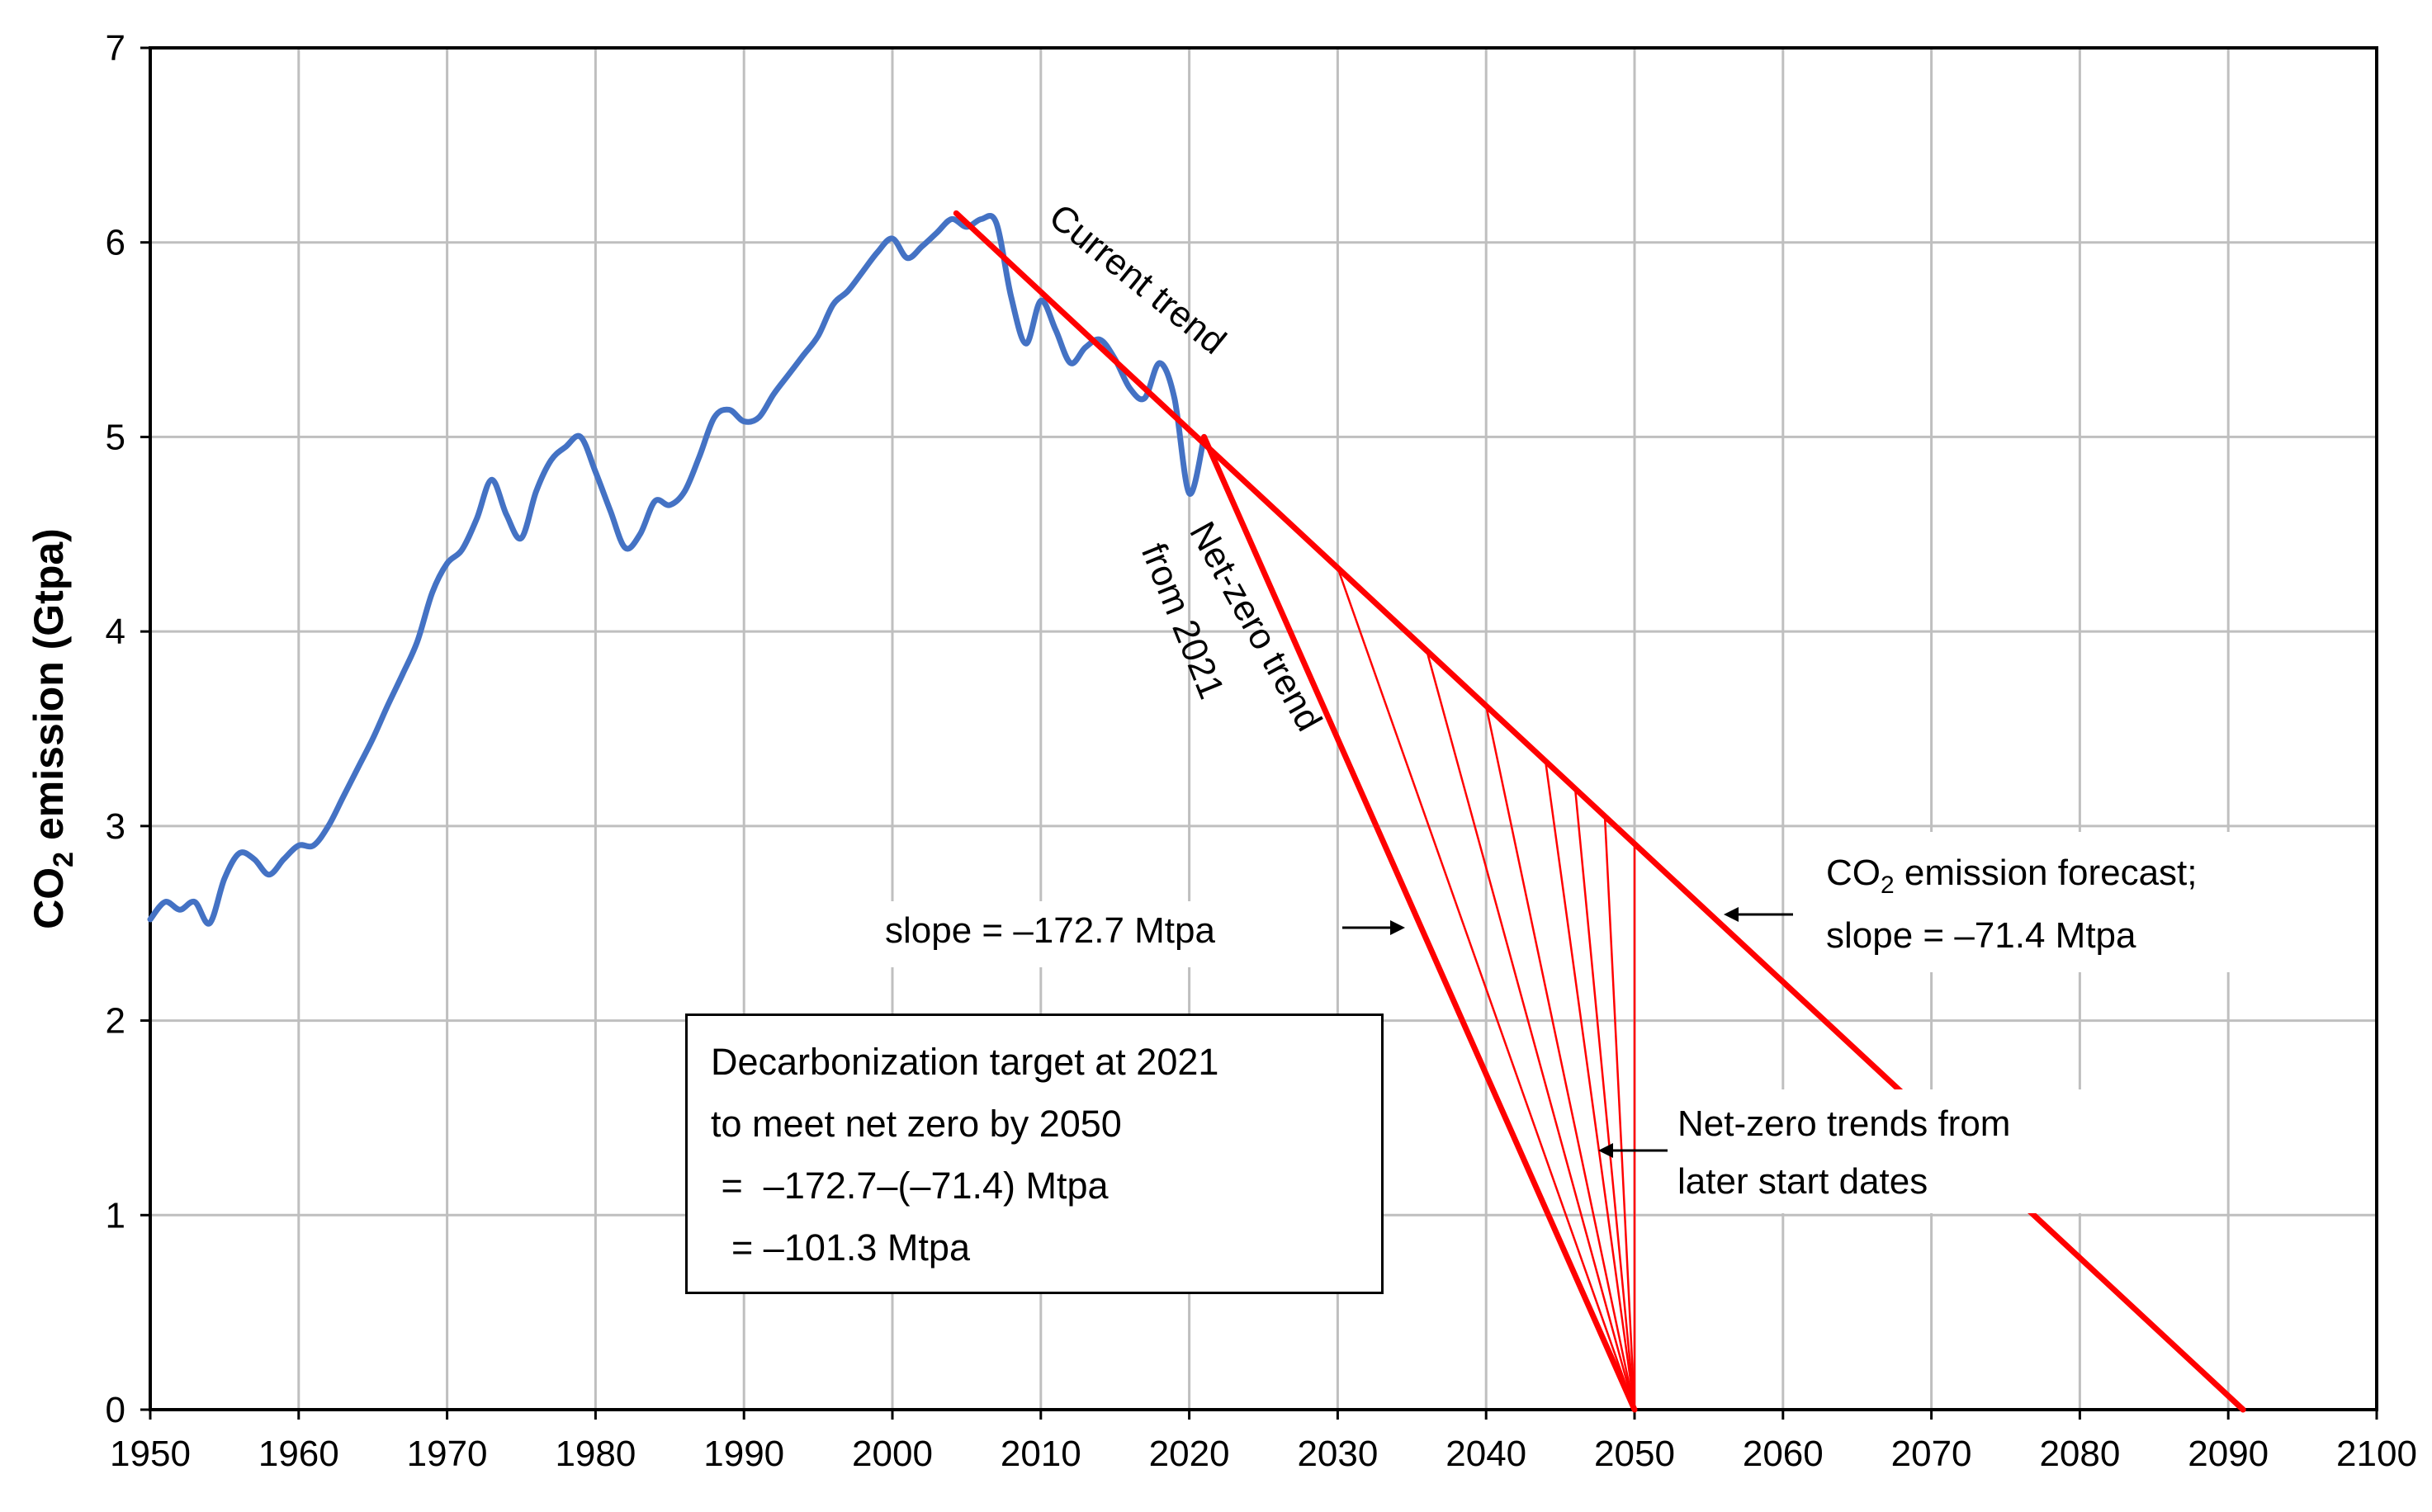 Image resolution: width=2432 pixels, height=1512 pixels. I want to click on x-tick-label: 2080, so click(2079, 1454).